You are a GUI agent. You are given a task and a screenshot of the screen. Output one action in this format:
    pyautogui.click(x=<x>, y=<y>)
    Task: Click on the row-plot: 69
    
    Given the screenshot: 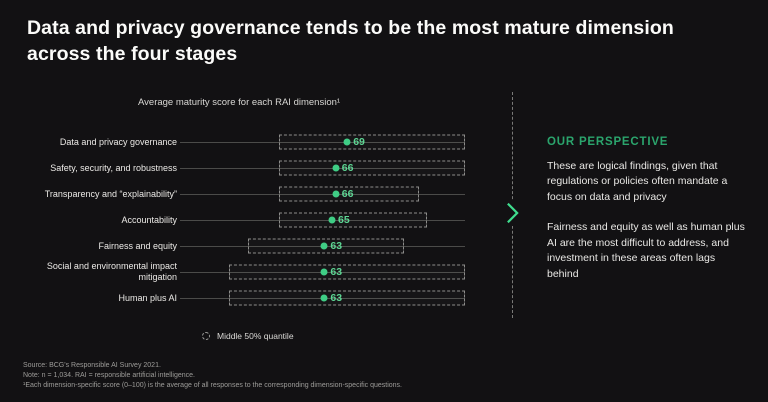 What is the action you would take?
    pyautogui.click(x=322, y=142)
    